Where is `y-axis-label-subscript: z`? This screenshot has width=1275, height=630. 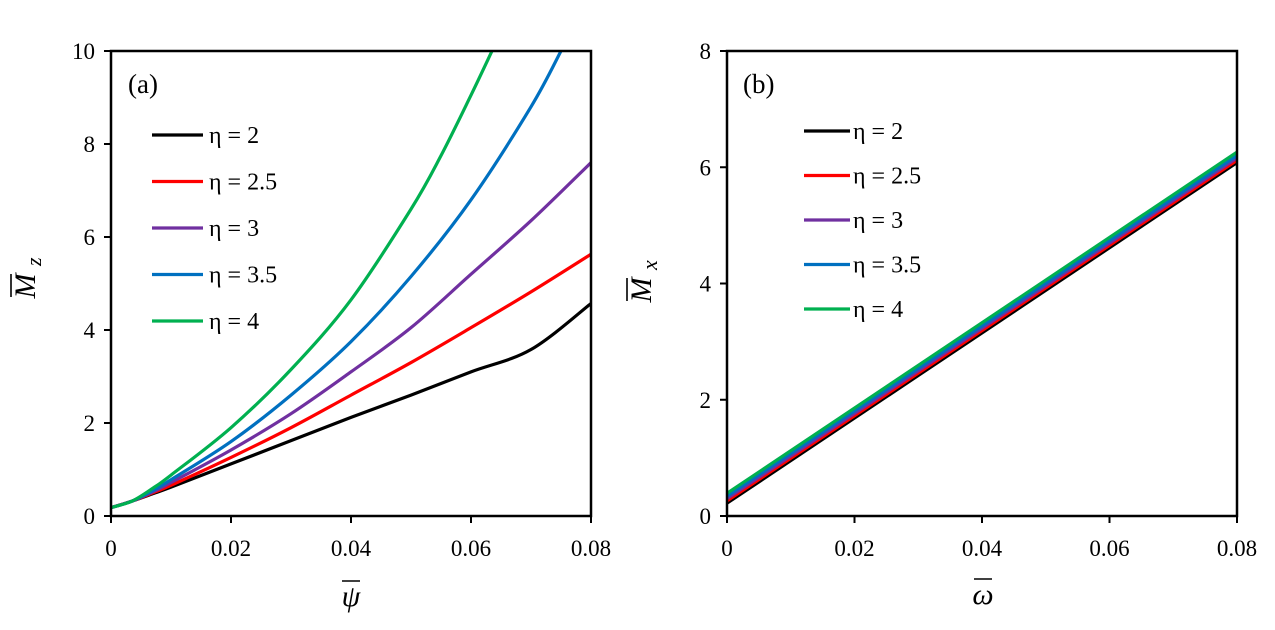 y-axis-label-subscript: z is located at coordinates (33, 262).